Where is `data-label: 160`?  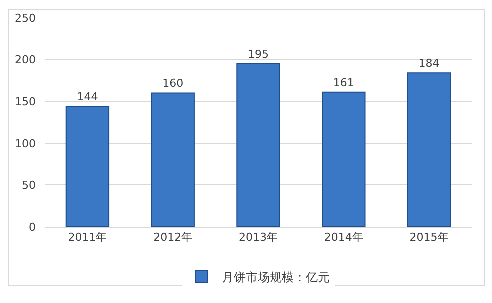 data-label: 160 is located at coordinates (173, 83).